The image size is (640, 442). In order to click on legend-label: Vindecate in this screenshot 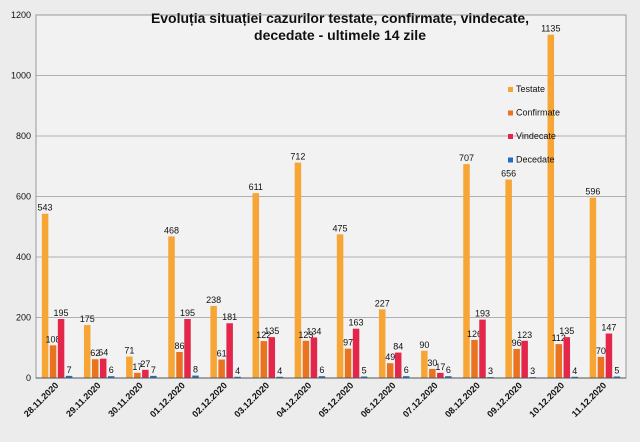, I will do `click(536, 136)`.